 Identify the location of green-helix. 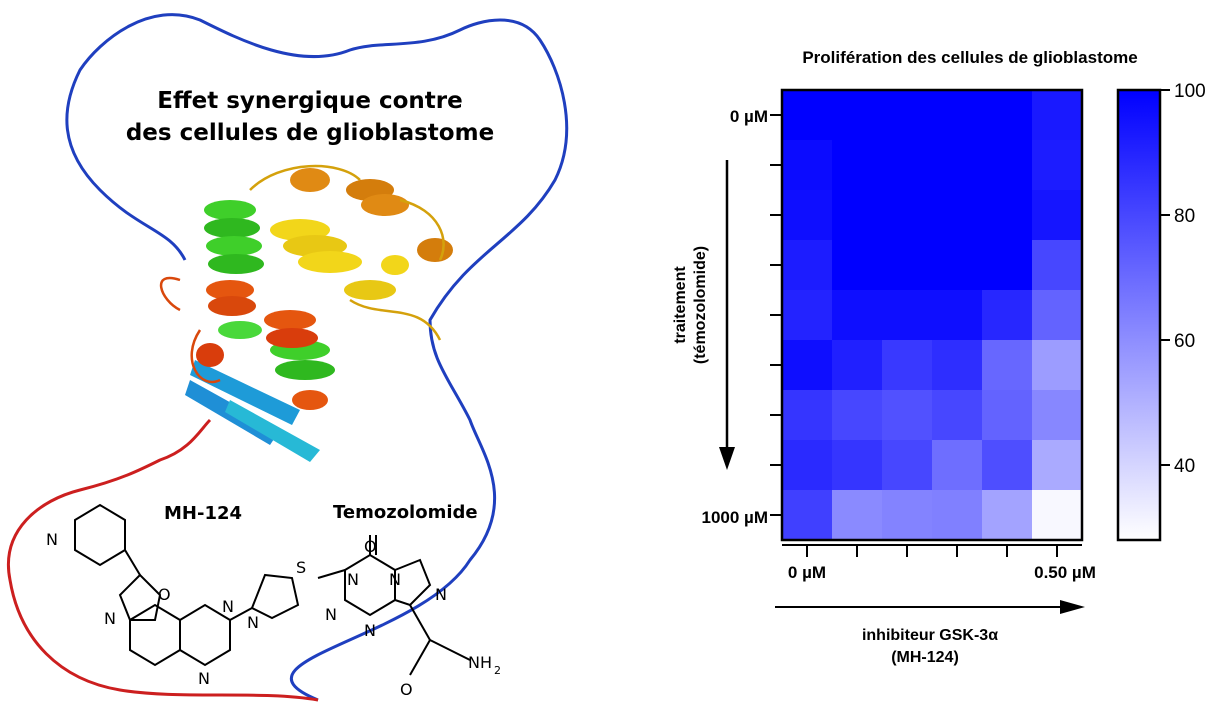
(269, 290).